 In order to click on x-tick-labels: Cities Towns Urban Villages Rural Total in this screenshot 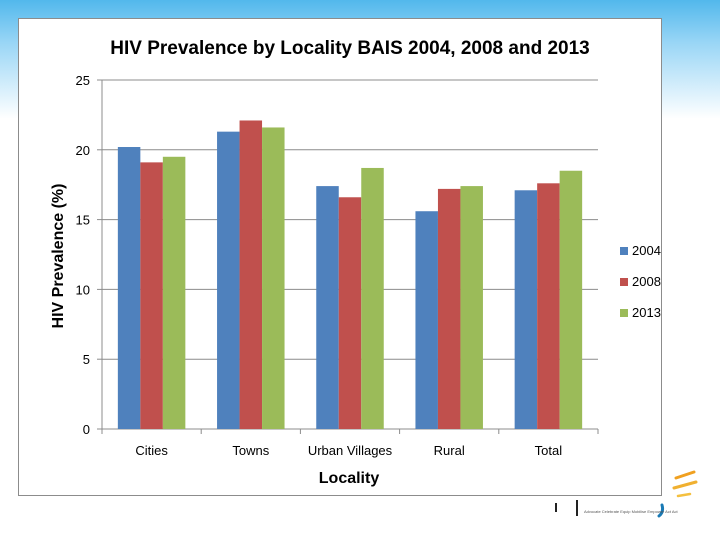, I will do `click(348, 450)`.